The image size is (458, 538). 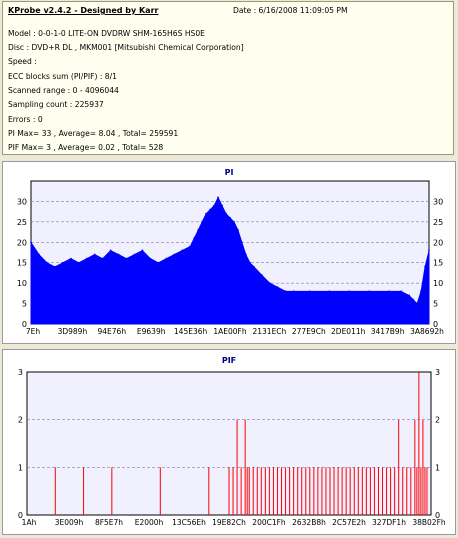 What do you see at coordinates (438, 222) in the screenshot?
I see `pi-ytick-right: 25` at bounding box center [438, 222].